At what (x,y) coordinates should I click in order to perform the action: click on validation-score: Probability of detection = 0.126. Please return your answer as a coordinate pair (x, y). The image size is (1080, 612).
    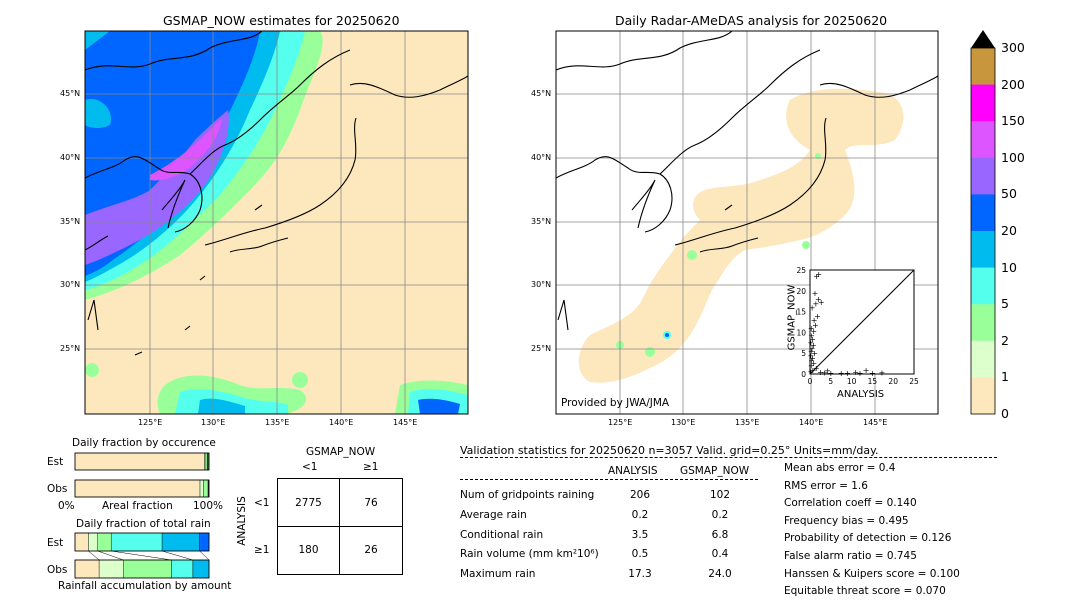
    Looking at the image, I should click on (868, 538).